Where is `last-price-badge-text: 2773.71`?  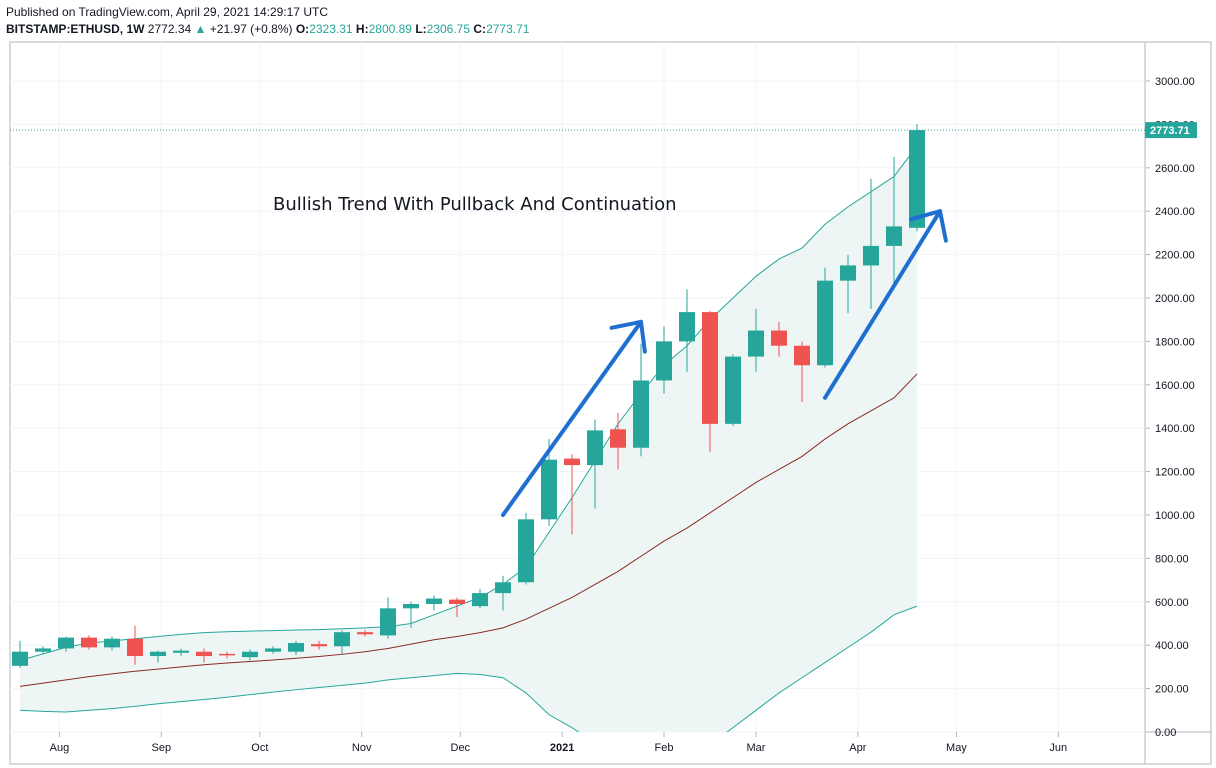 last-price-badge-text: 2773.71 is located at coordinates (1170, 131).